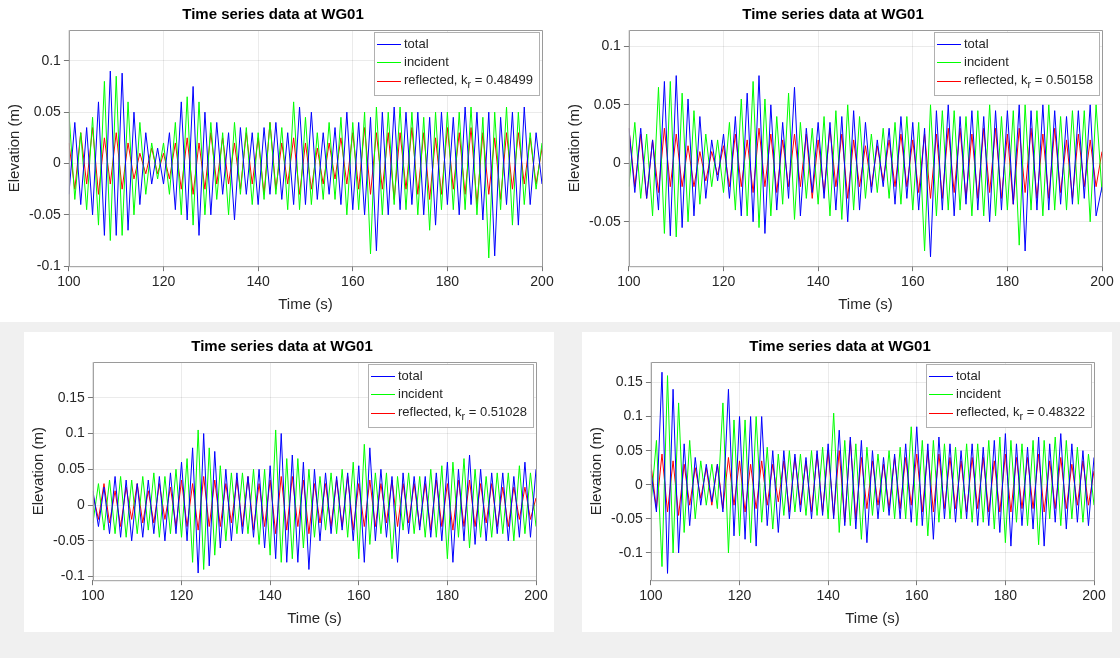 This screenshot has height=658, width=1120. What do you see at coordinates (1021, 413) in the screenshot?
I see `legend-label: reflected, k$_{r}$ = 0.48322` at bounding box center [1021, 413].